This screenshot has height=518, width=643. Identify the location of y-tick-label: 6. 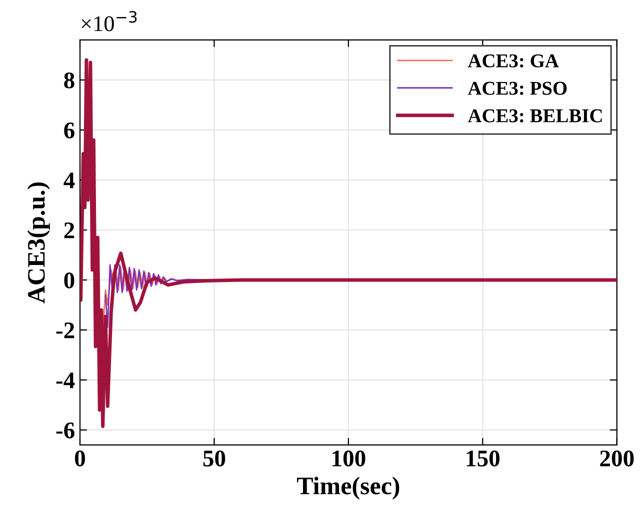
(69, 130).